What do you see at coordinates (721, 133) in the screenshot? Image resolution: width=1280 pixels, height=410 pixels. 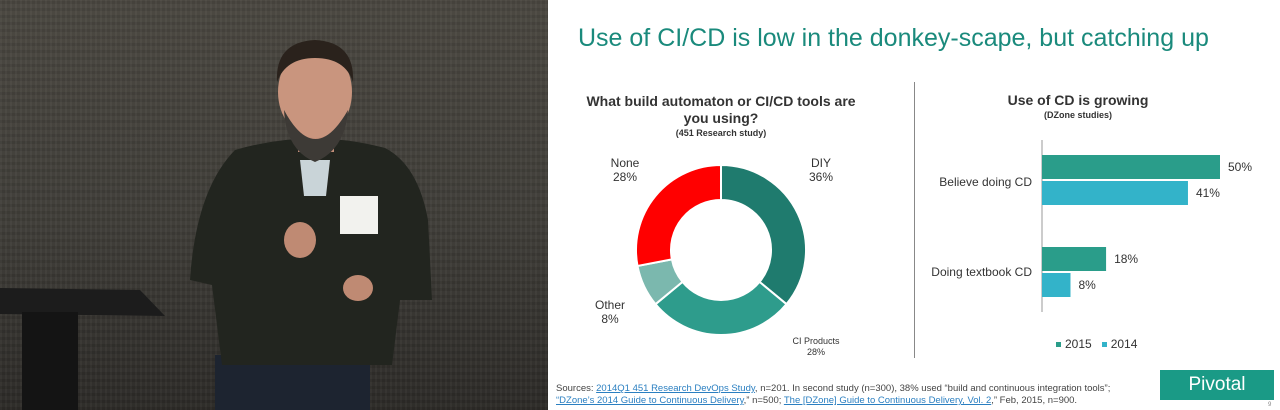 I see `donut-chart-subtitle: (451 Research study)` at bounding box center [721, 133].